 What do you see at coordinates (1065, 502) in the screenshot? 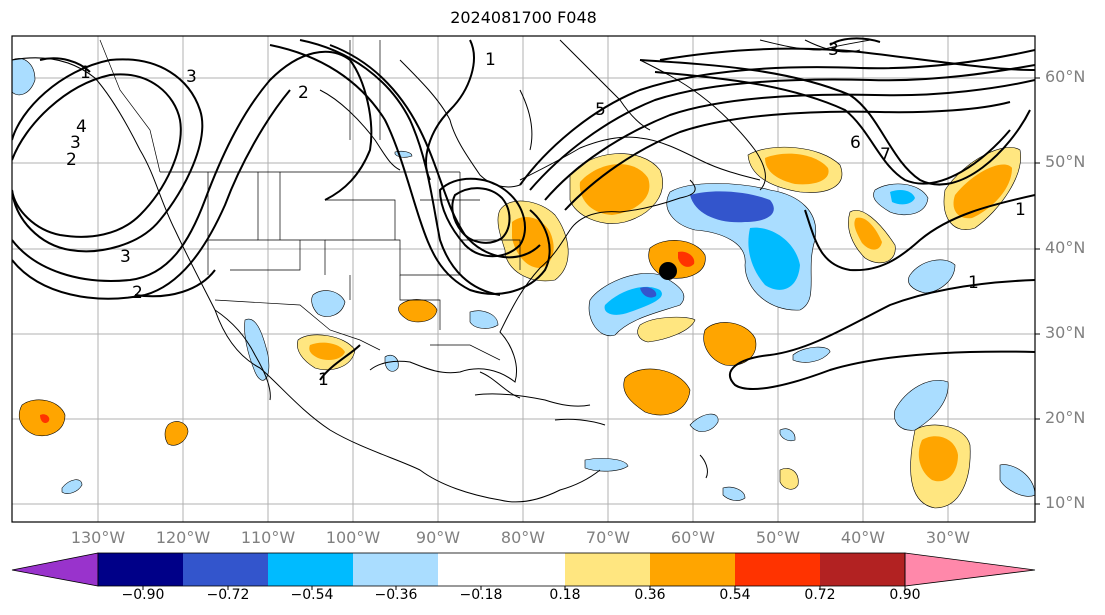
I see `lat-label: 10°N` at bounding box center [1065, 502].